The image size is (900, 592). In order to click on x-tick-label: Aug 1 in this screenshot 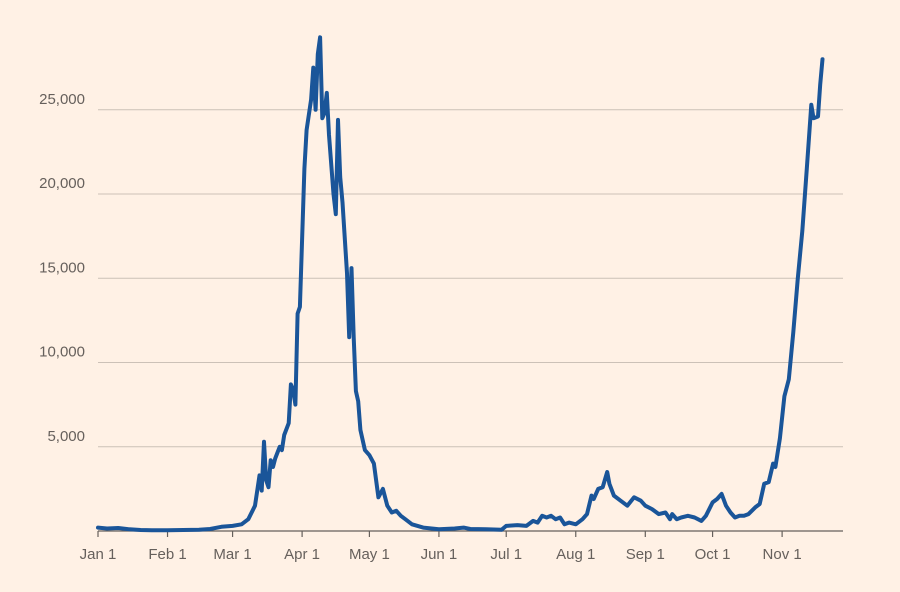, I will do `click(575, 554)`.